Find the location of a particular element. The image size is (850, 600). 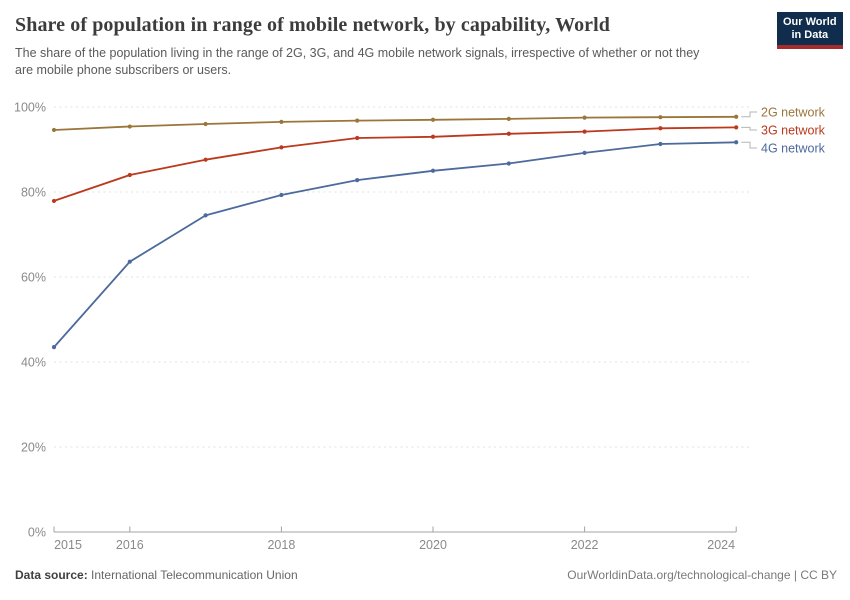

series-line-2g-network is located at coordinates (395, 123).